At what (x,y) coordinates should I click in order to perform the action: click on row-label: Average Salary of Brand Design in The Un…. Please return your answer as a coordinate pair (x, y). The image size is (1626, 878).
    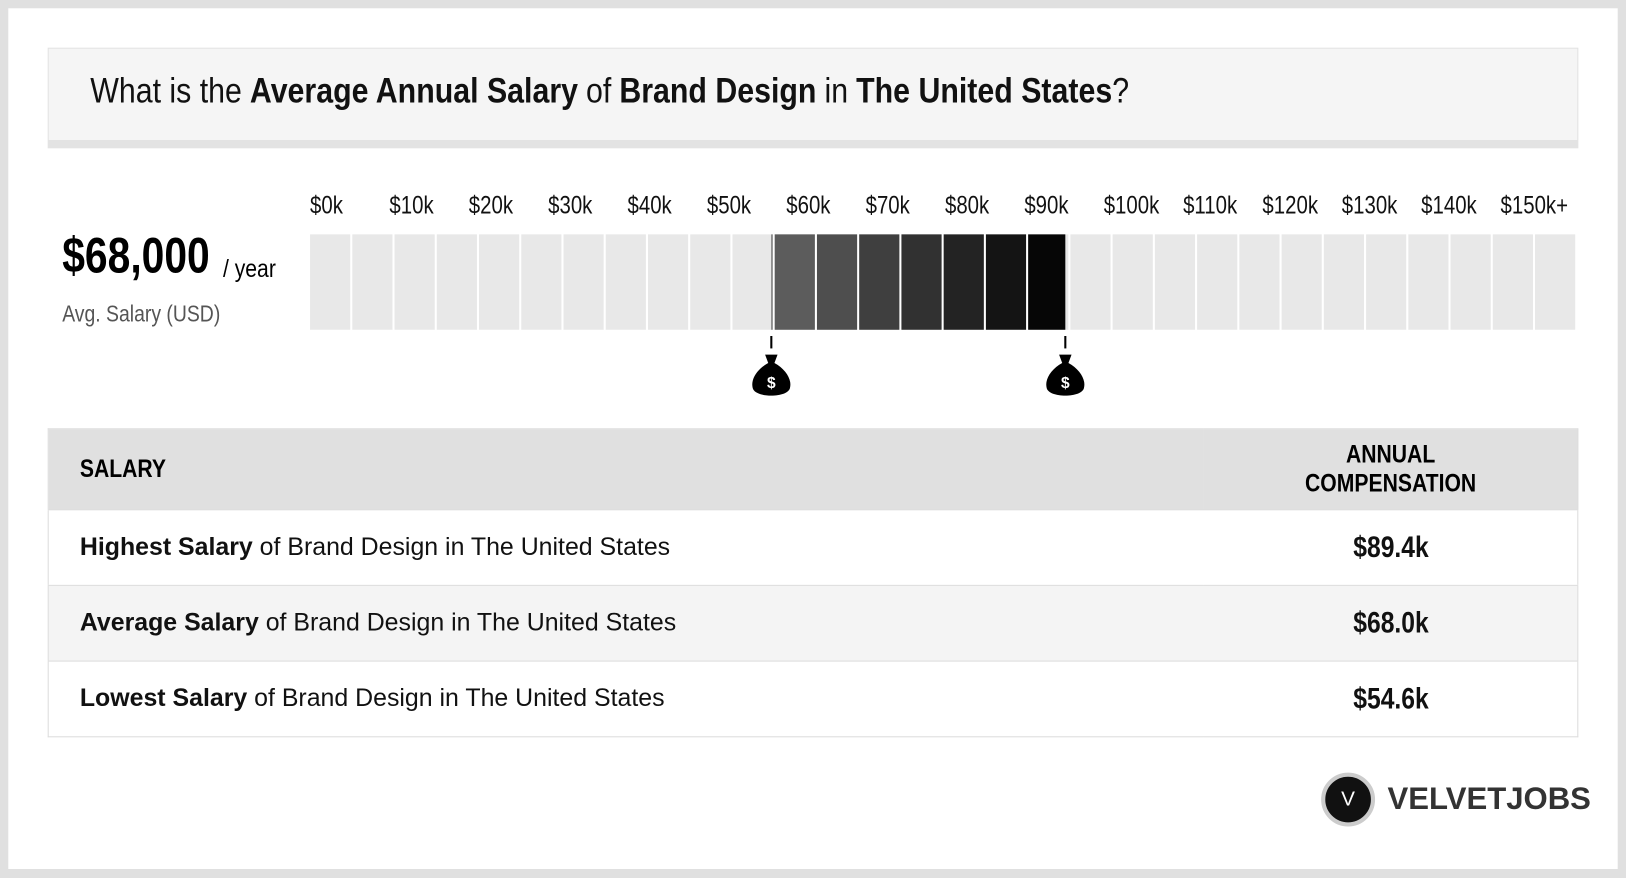
    Looking at the image, I should click on (626, 623).